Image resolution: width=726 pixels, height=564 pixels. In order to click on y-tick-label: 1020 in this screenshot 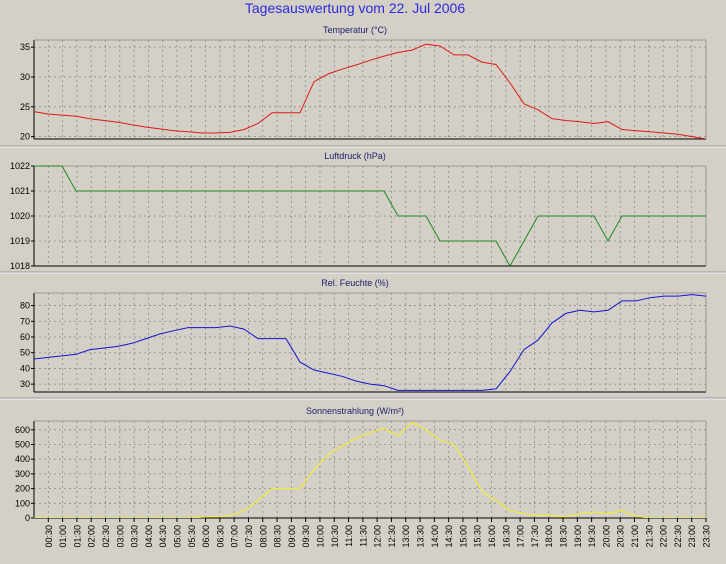, I will do `click(20, 216)`.